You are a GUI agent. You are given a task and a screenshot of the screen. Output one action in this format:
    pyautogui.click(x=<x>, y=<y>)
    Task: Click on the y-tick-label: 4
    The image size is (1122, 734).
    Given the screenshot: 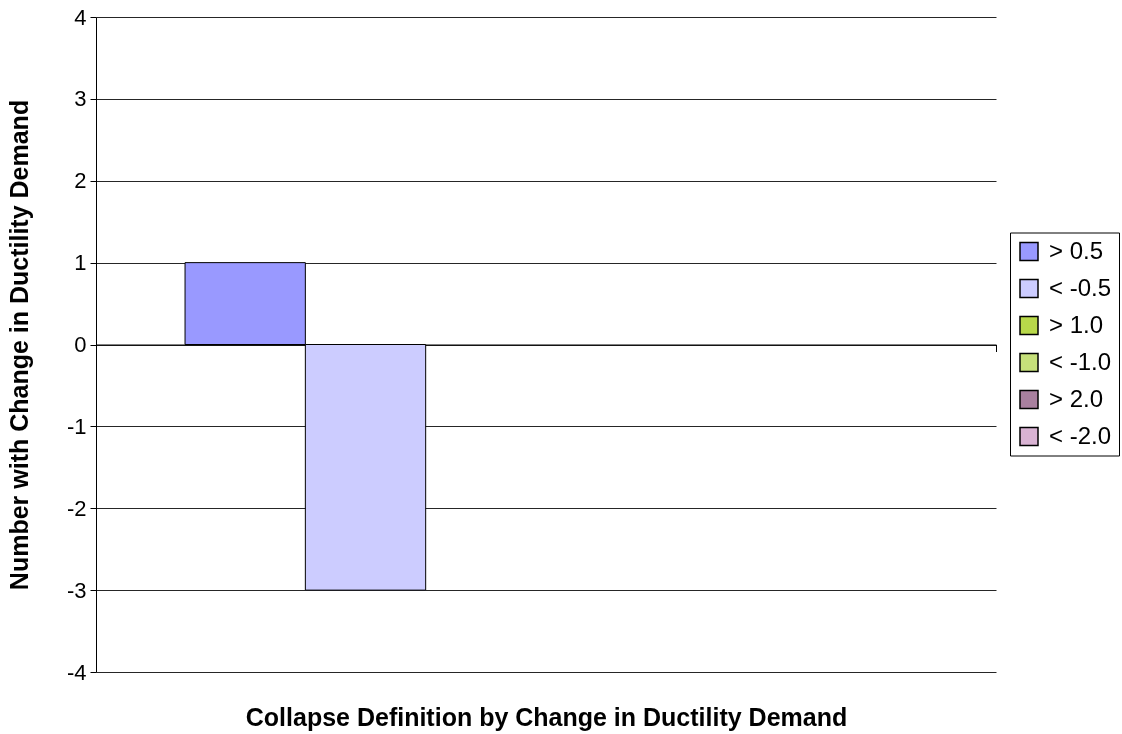 What is the action you would take?
    pyautogui.click(x=80, y=17)
    